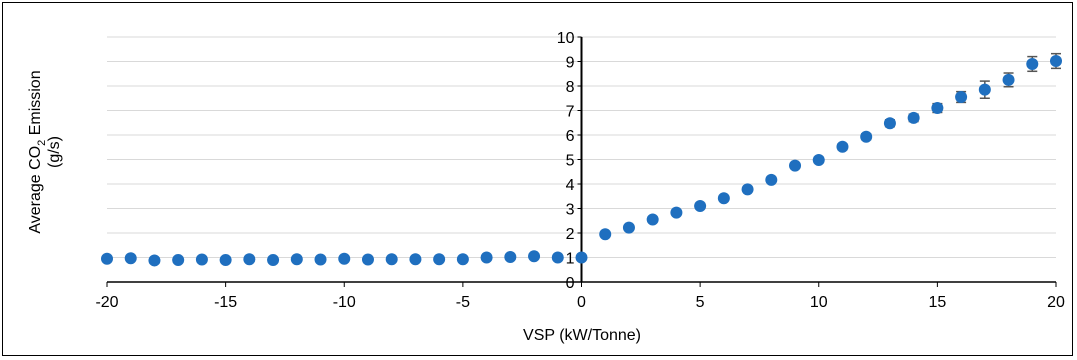  What do you see at coordinates (570, 136) in the screenshot?
I see `y-tick-label: 6` at bounding box center [570, 136].